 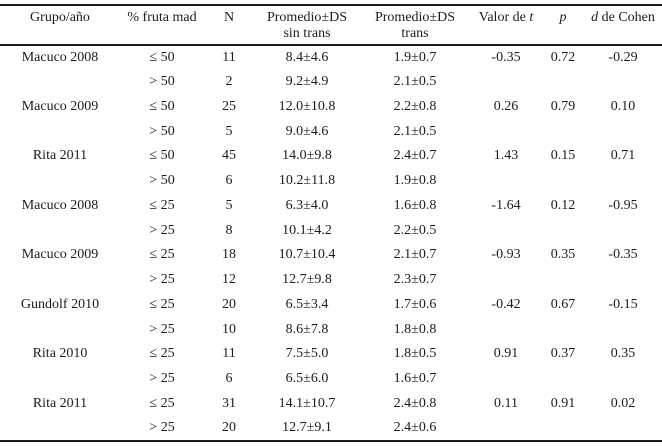 I want to click on cell-promedio-trans: 1.6±0.8, so click(x=415, y=205).